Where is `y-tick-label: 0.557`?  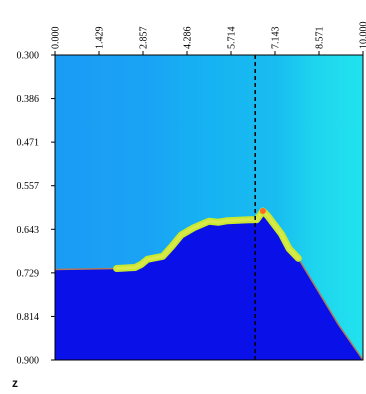 y-tick-label: 0.557 is located at coordinates (28, 186).